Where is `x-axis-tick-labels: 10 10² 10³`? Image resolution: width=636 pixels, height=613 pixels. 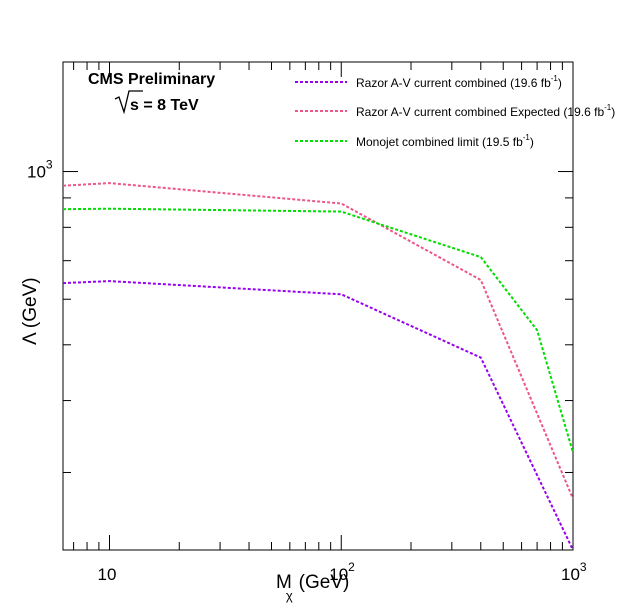 x-axis-tick-labels: 10 10² 10³ is located at coordinates (342, 572).